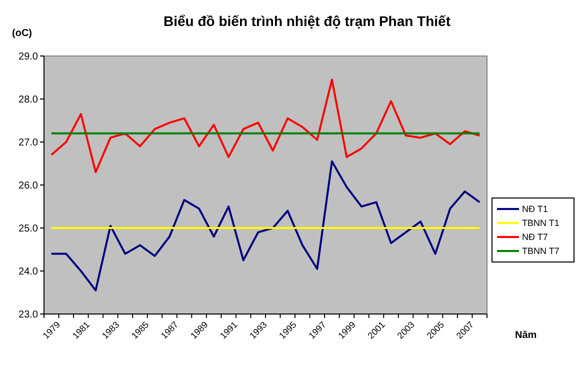 This screenshot has height=366, width=580. What do you see at coordinates (28, 272) in the screenshot?
I see `y-tick-label: 24.0` at bounding box center [28, 272].